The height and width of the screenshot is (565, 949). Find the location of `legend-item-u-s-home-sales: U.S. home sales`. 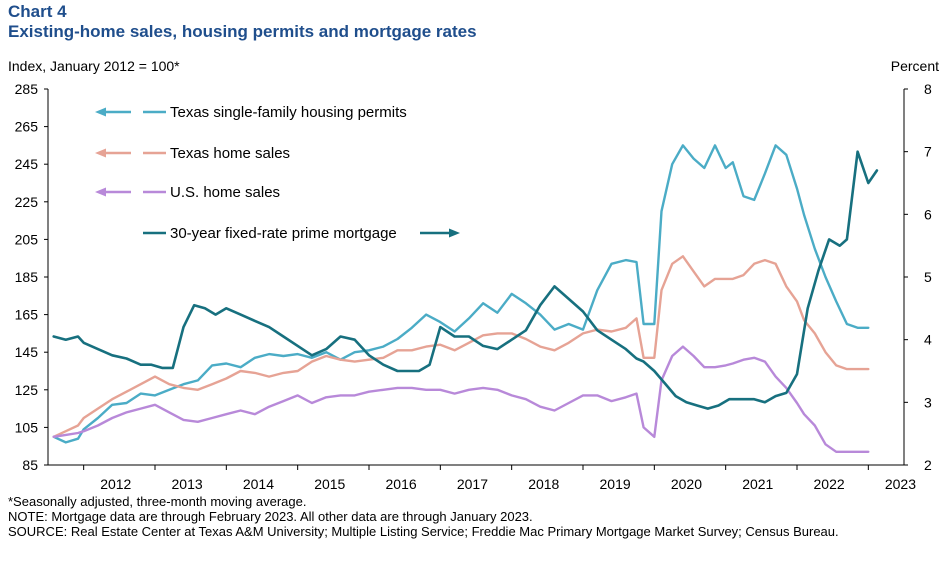

legend-item-u-s-home-sales: U.S. home sales is located at coordinates (187, 192).